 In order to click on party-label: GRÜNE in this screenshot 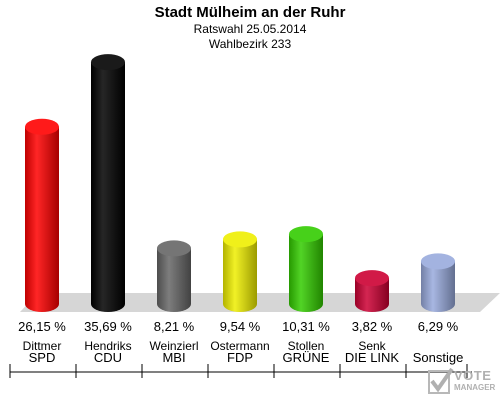, I will do `click(306, 357)`.